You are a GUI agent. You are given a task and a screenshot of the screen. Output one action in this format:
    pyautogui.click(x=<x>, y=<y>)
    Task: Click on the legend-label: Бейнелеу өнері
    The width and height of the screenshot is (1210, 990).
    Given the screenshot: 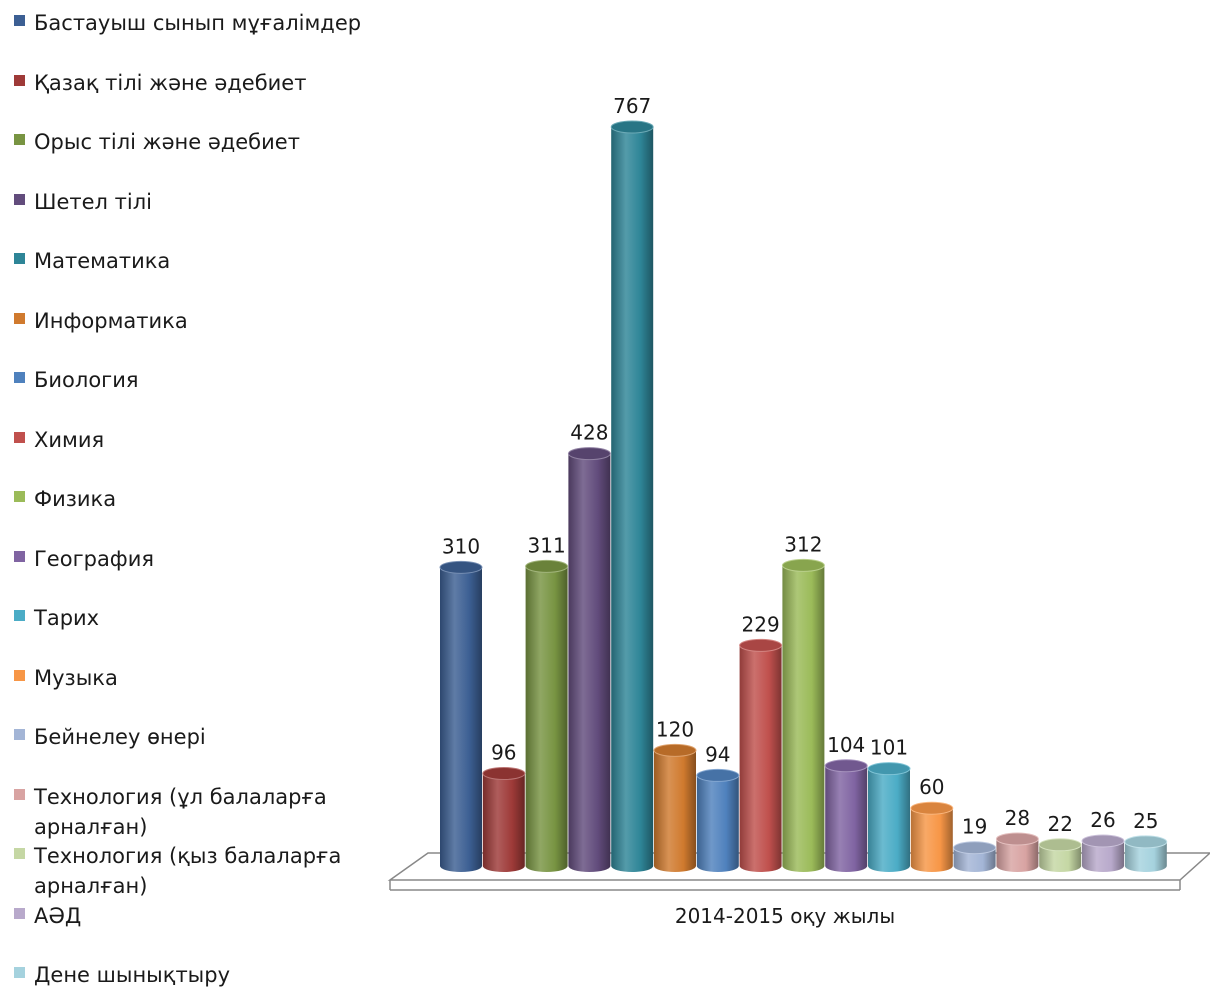 What is the action you would take?
    pyautogui.click(x=120, y=737)
    